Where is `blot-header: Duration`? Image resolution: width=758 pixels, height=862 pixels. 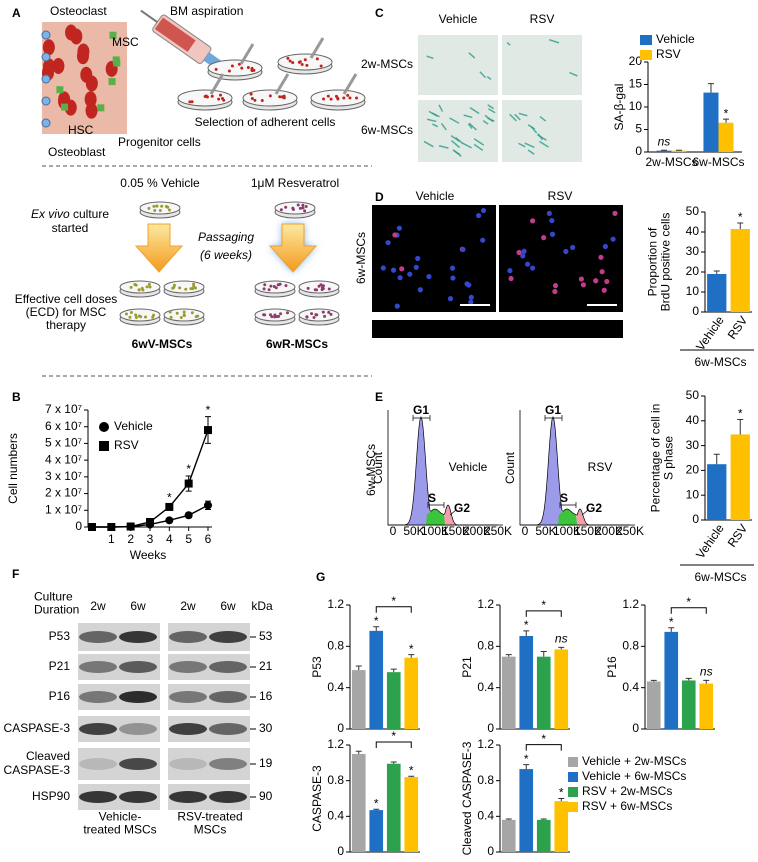 blot-header: Duration is located at coordinates (56, 610).